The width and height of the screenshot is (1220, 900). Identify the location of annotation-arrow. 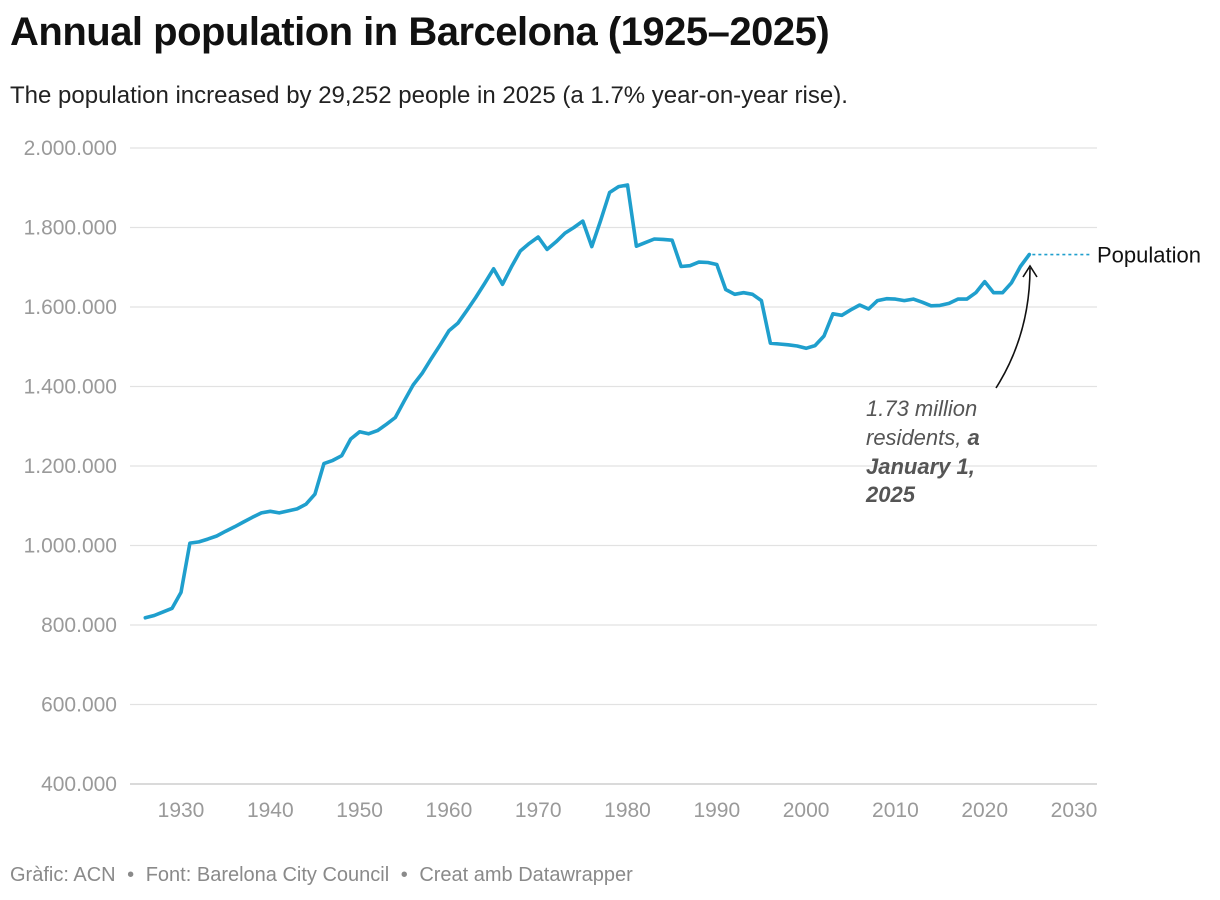
(1013, 328).